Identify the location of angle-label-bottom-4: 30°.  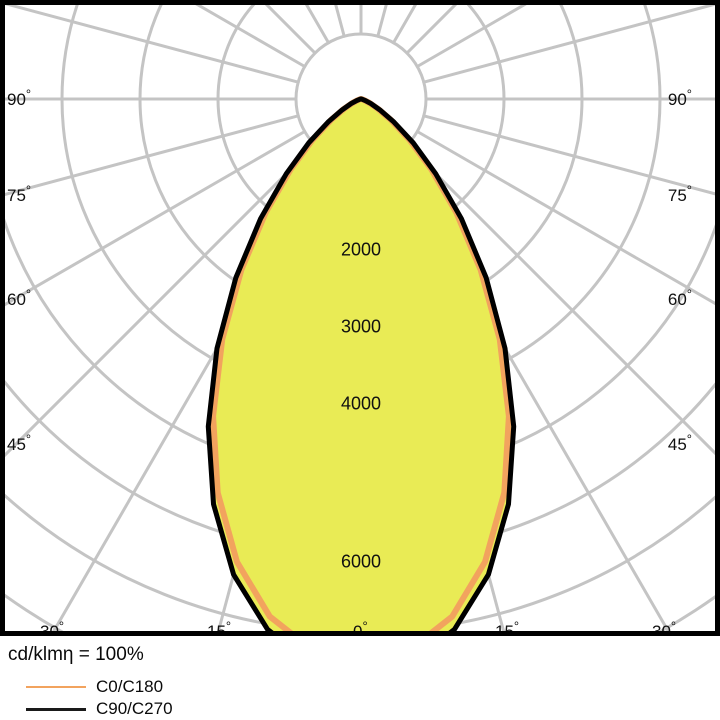
(664, 627).